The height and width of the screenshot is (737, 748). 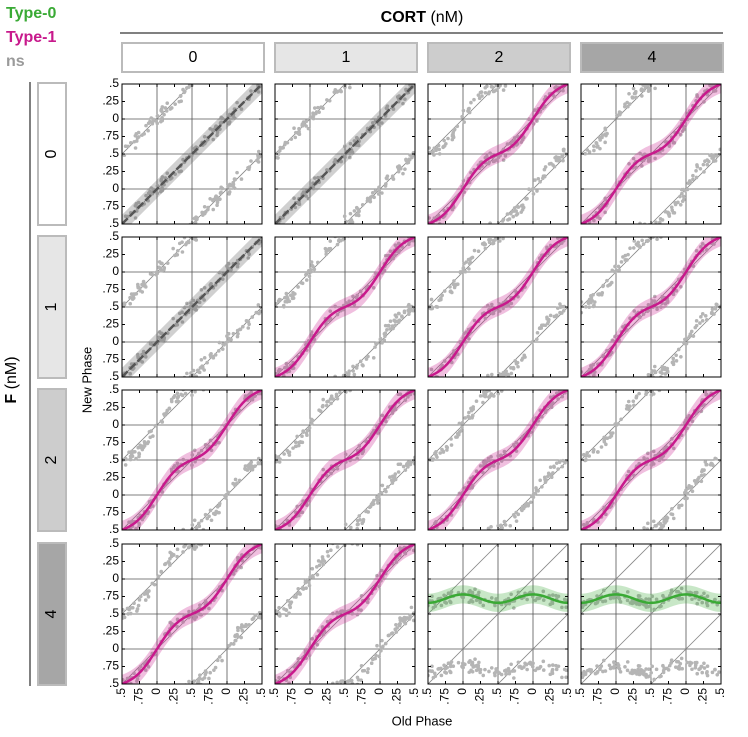 What do you see at coordinates (346, 57) in the screenshot?
I see `column-label: 1` at bounding box center [346, 57].